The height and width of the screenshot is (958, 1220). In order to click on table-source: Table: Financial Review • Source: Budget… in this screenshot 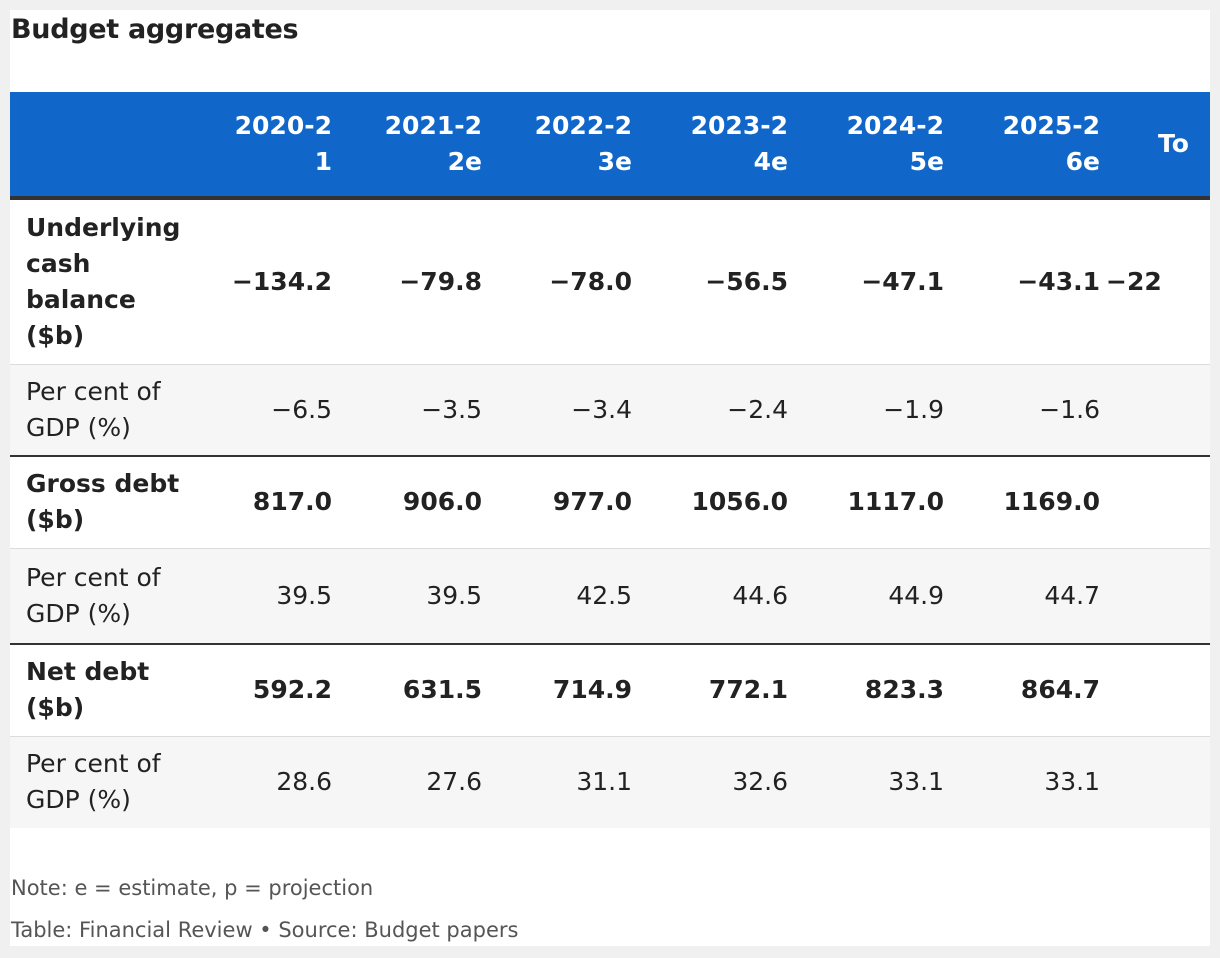, I will do `click(265, 930)`.